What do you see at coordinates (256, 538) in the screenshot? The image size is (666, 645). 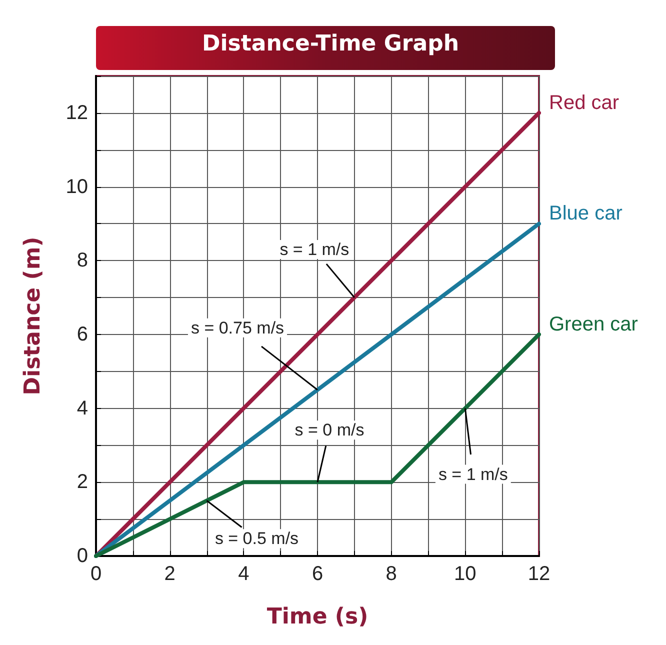 I see `annotation: s = 0.5 m/s` at bounding box center [256, 538].